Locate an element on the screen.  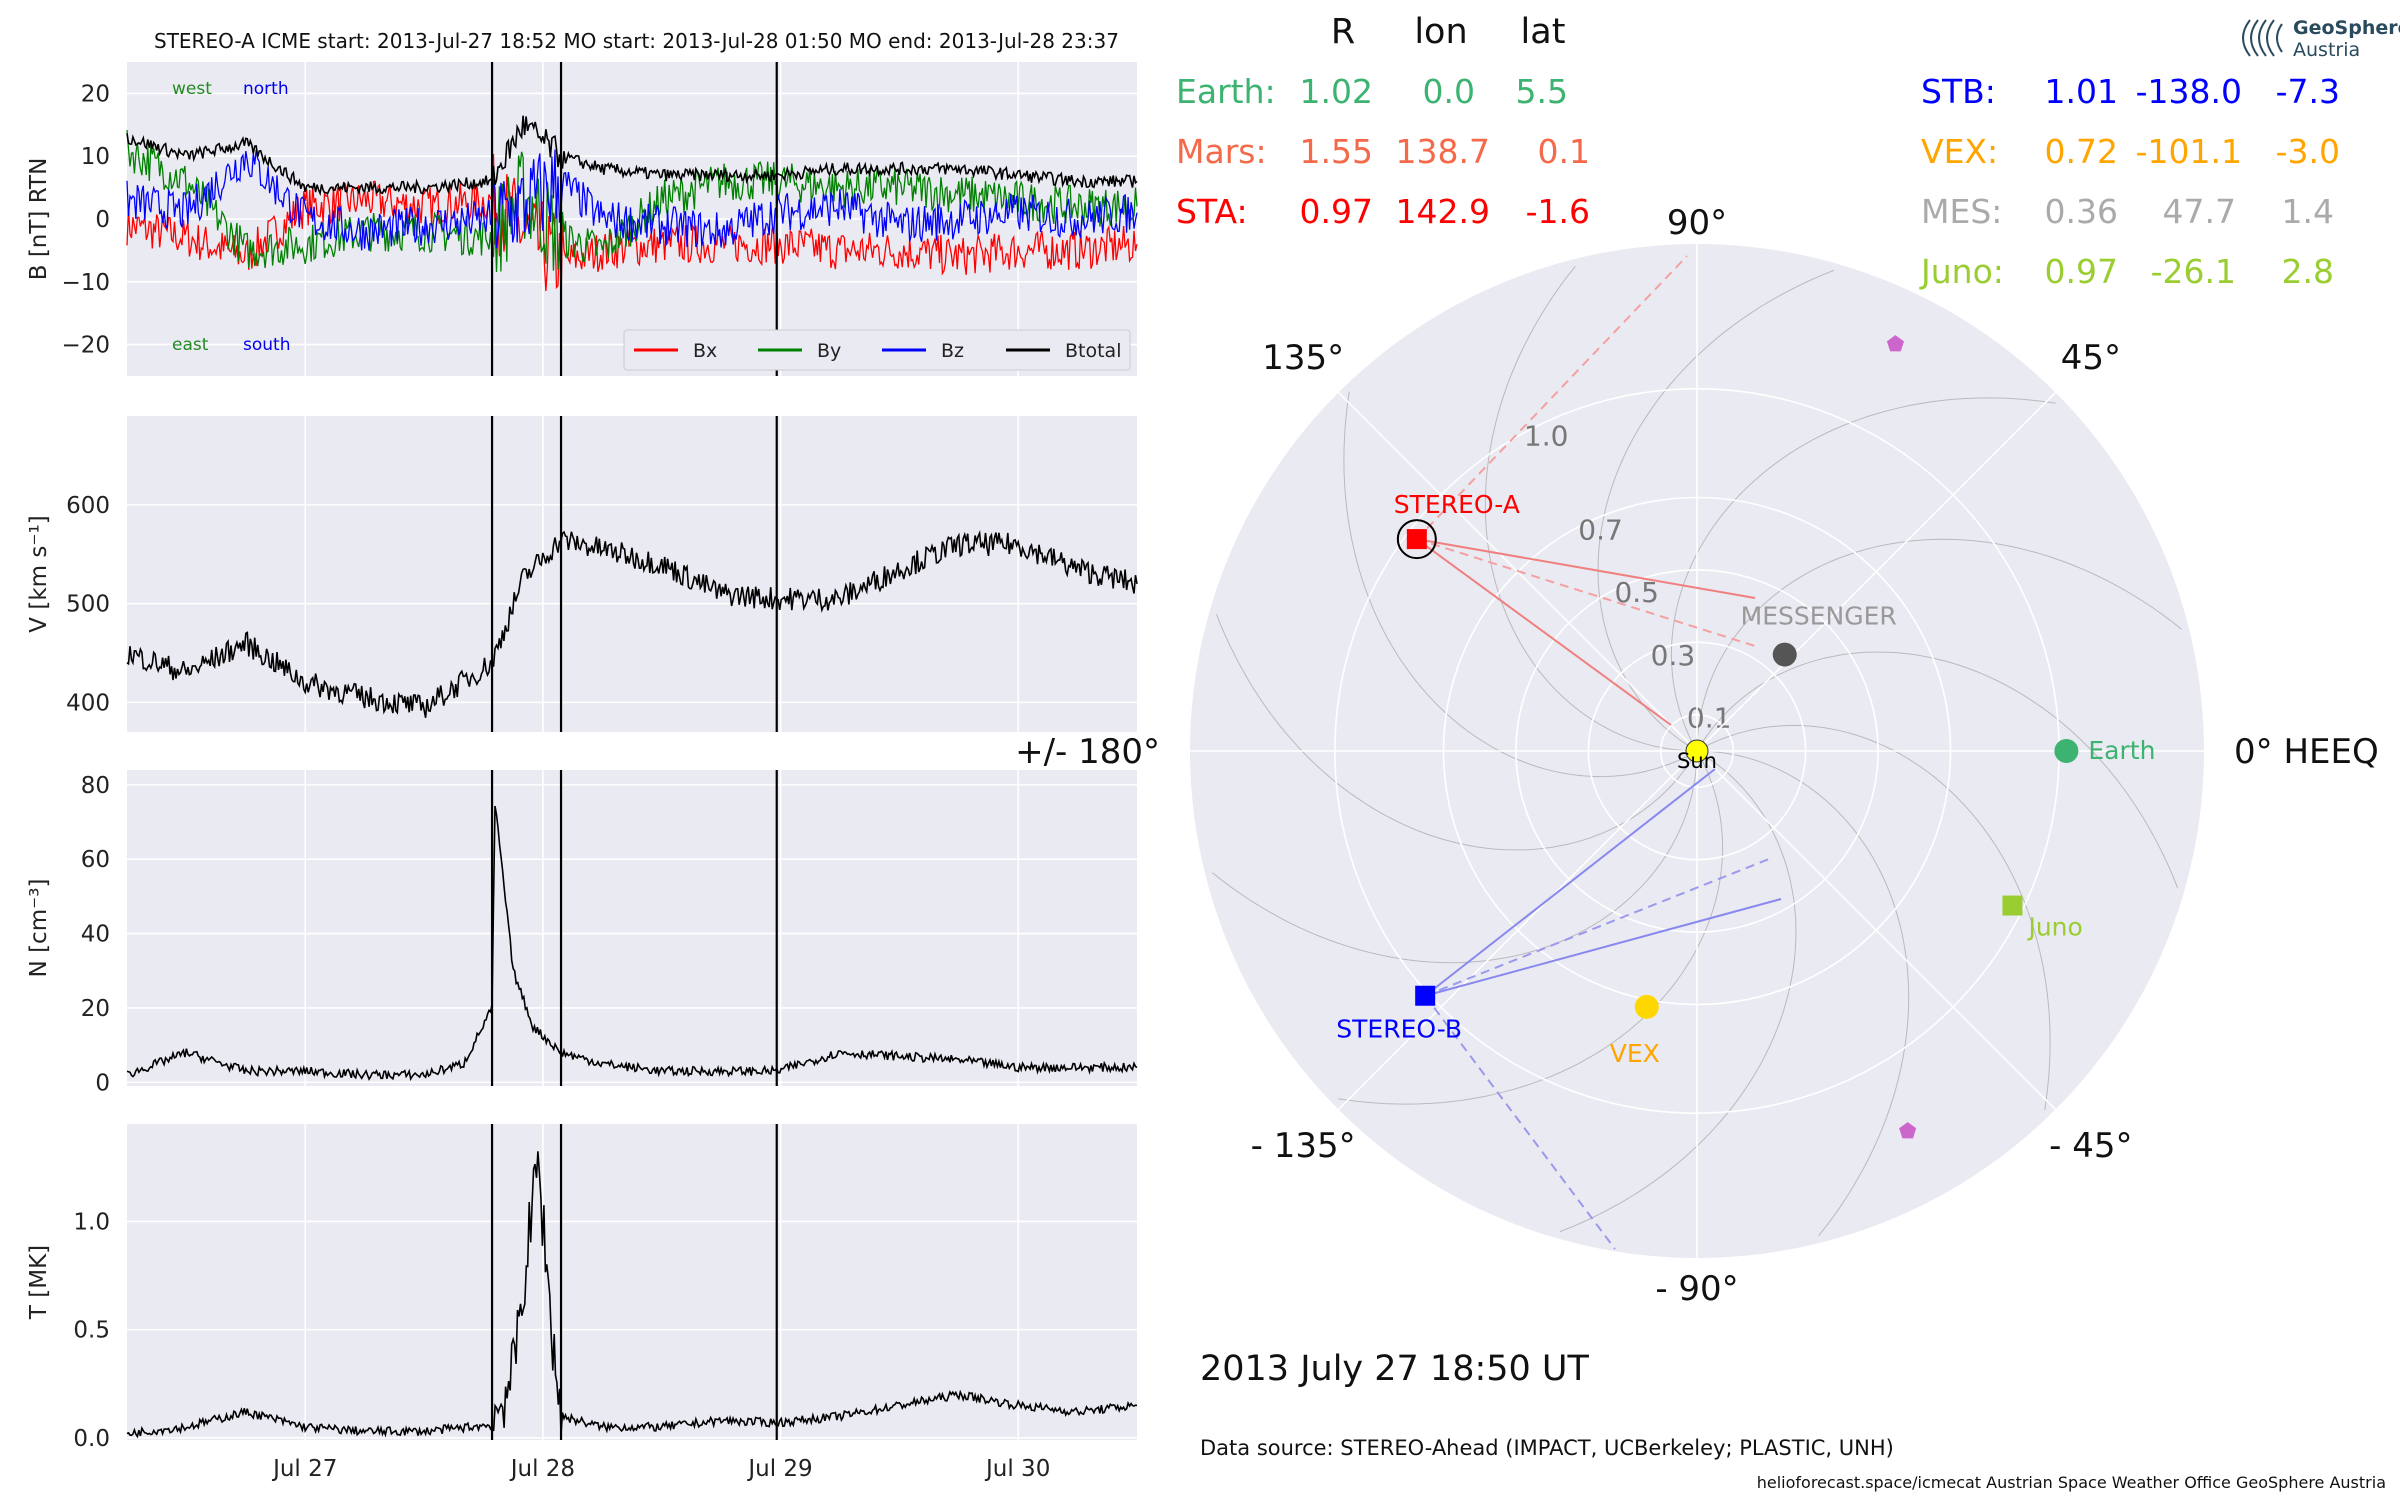
column-header-r: R is located at coordinates (1343, 32).